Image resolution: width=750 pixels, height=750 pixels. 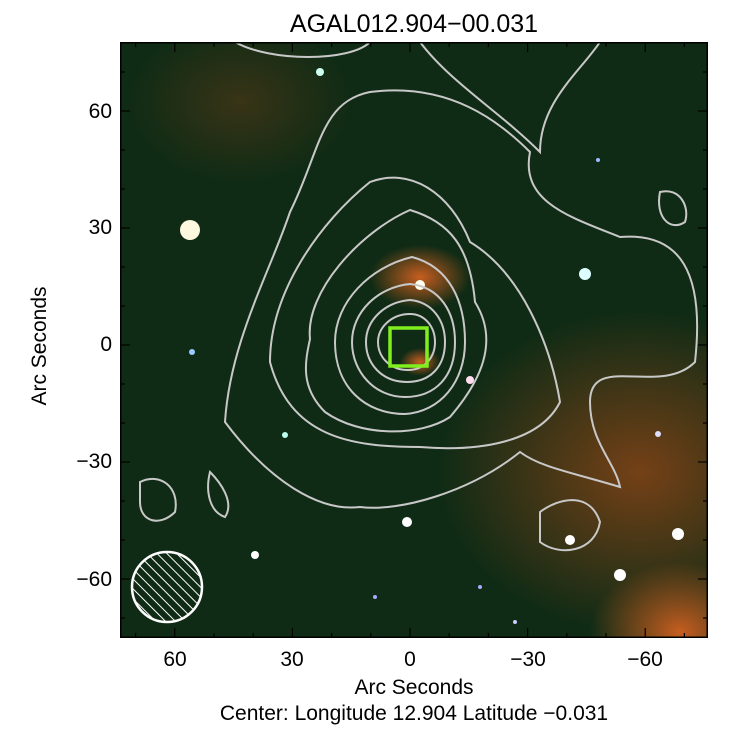 What do you see at coordinates (100, 227) in the screenshot?
I see `y-tick-label: 30` at bounding box center [100, 227].